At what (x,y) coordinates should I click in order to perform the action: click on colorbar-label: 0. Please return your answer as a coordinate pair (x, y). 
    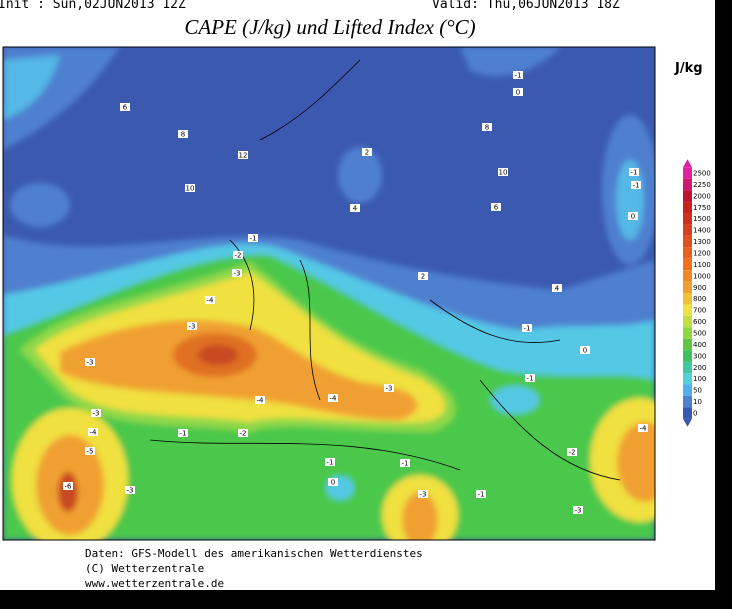
    Looking at the image, I should click on (695, 414).